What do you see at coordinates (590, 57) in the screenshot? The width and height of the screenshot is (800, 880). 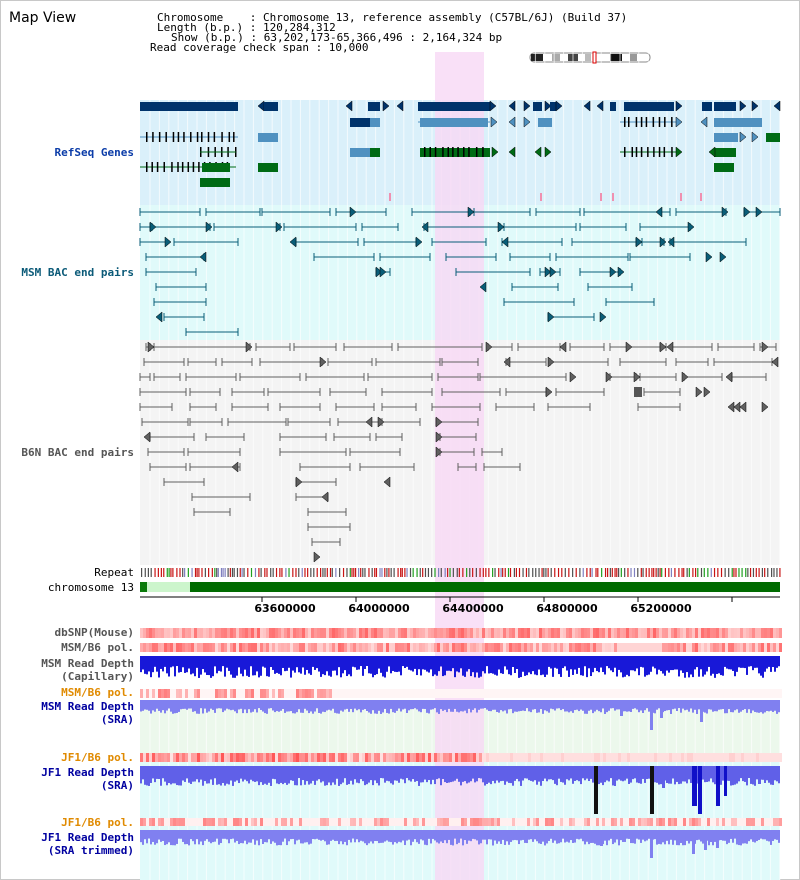 I see `chromosome-ideogram` at bounding box center [590, 57].